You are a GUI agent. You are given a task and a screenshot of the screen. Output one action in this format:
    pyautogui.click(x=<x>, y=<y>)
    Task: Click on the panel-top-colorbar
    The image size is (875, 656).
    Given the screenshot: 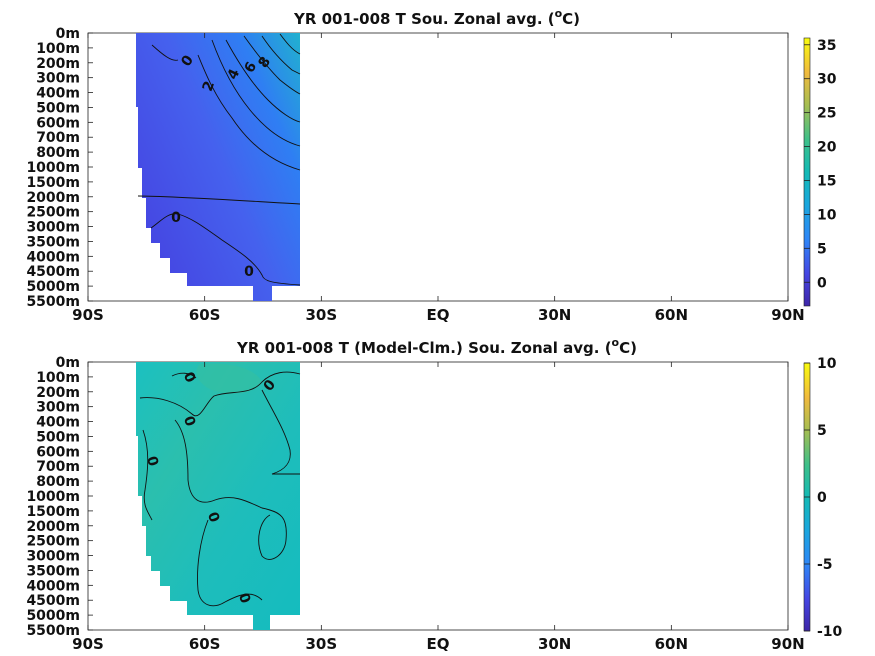 What is the action you would take?
    pyautogui.click(x=807, y=172)
    